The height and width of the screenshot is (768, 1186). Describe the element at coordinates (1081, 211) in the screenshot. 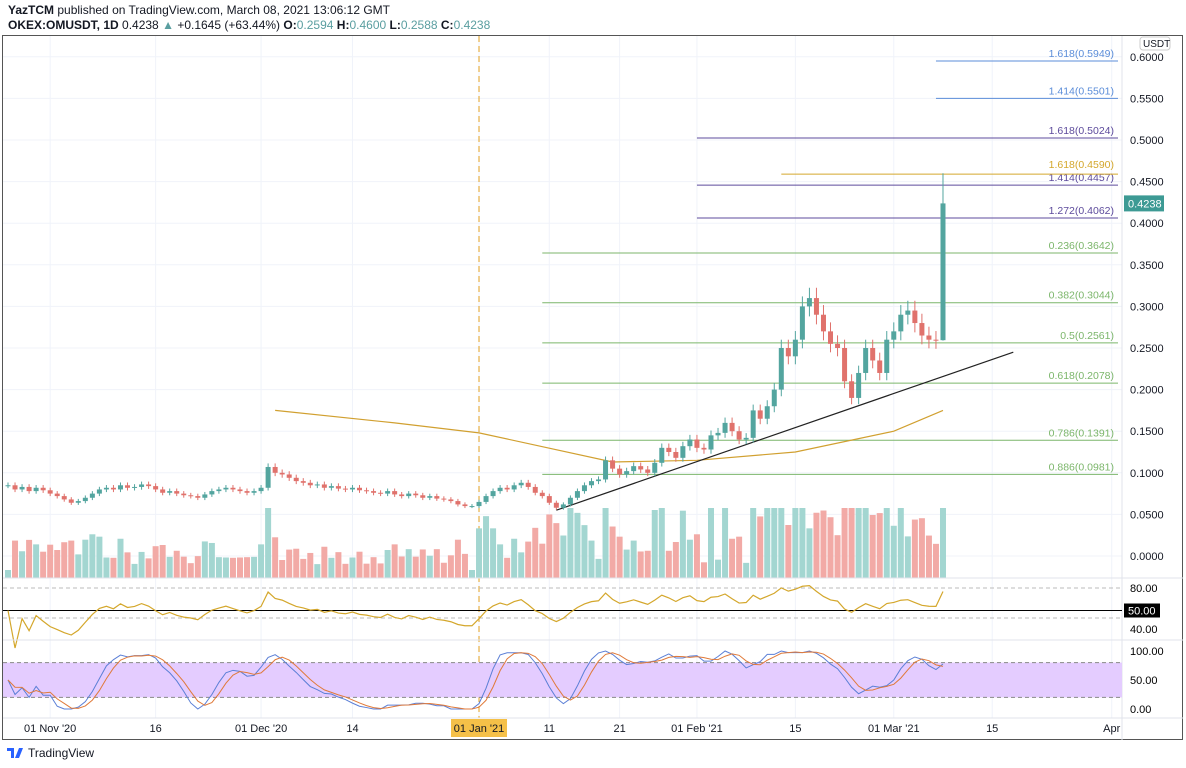

I see `fib-level-label: 1.272(0.4062)` at that location.